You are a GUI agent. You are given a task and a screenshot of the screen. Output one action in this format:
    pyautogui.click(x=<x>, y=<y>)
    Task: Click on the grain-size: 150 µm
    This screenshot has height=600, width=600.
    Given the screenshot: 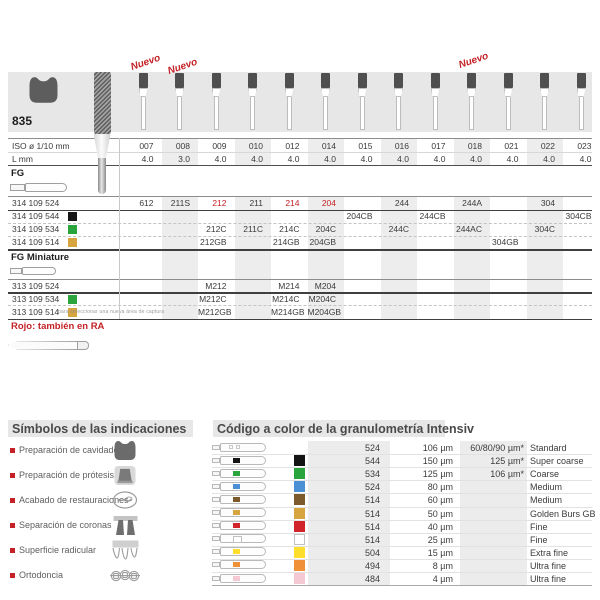 What is the action you would take?
    pyautogui.click(x=437, y=461)
    